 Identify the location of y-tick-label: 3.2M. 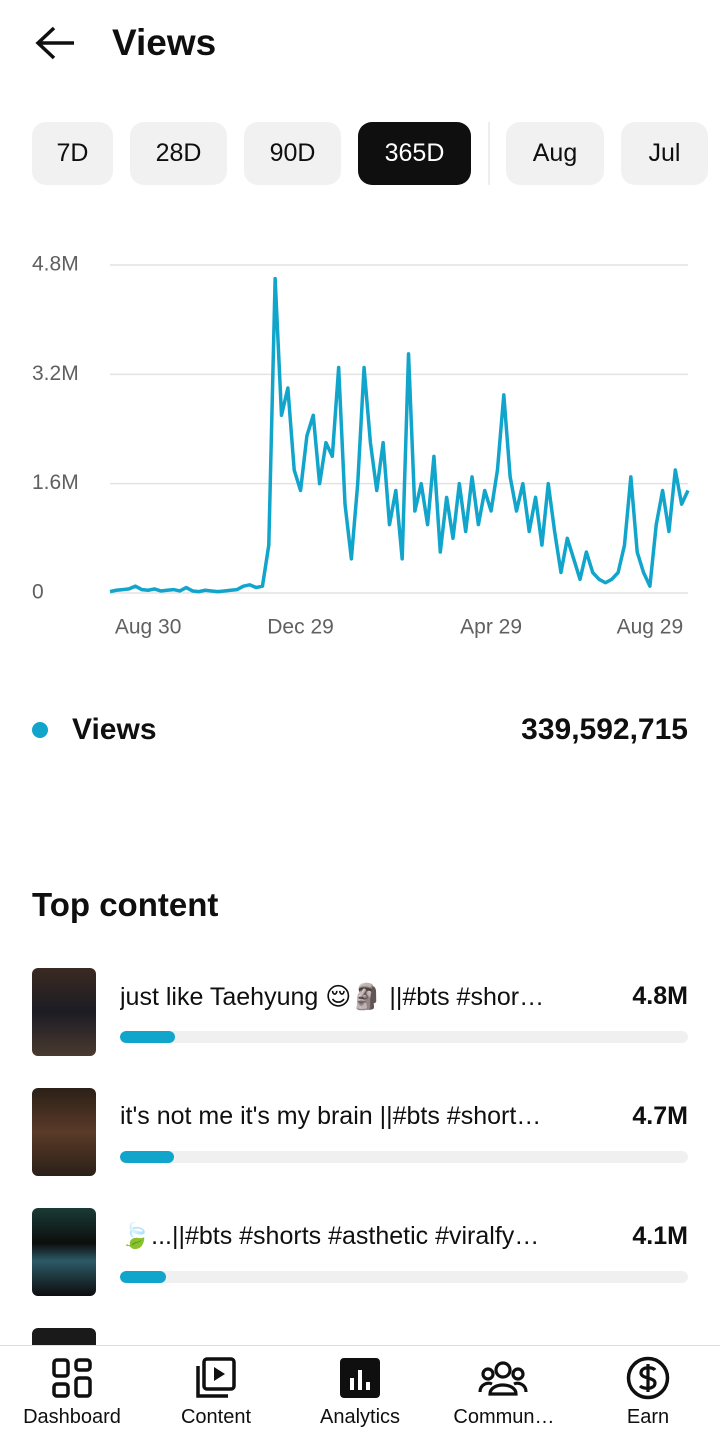
(55, 373).